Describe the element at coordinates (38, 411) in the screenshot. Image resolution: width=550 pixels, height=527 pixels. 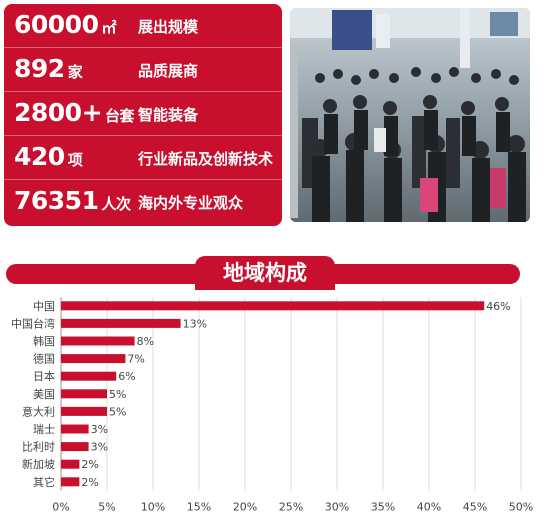
I see `category-label: 意大利` at that location.